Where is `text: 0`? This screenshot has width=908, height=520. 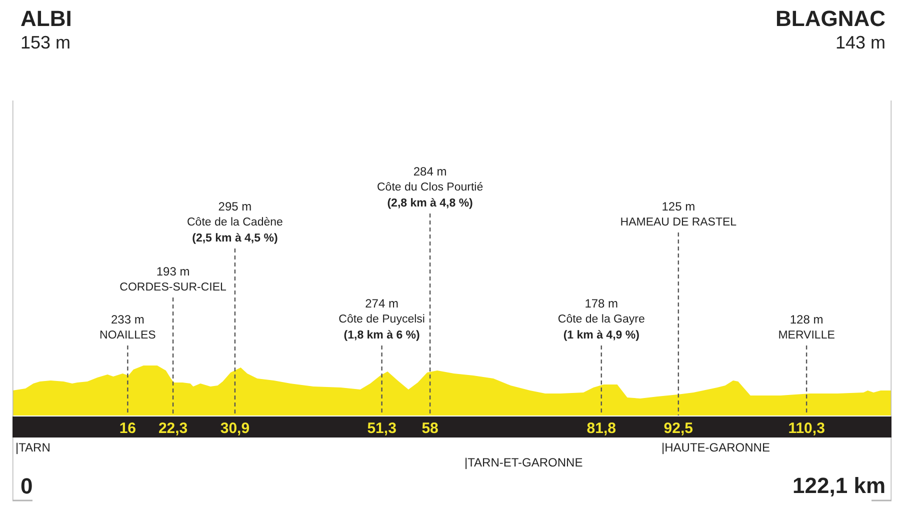
text: 0 is located at coordinates (26, 486).